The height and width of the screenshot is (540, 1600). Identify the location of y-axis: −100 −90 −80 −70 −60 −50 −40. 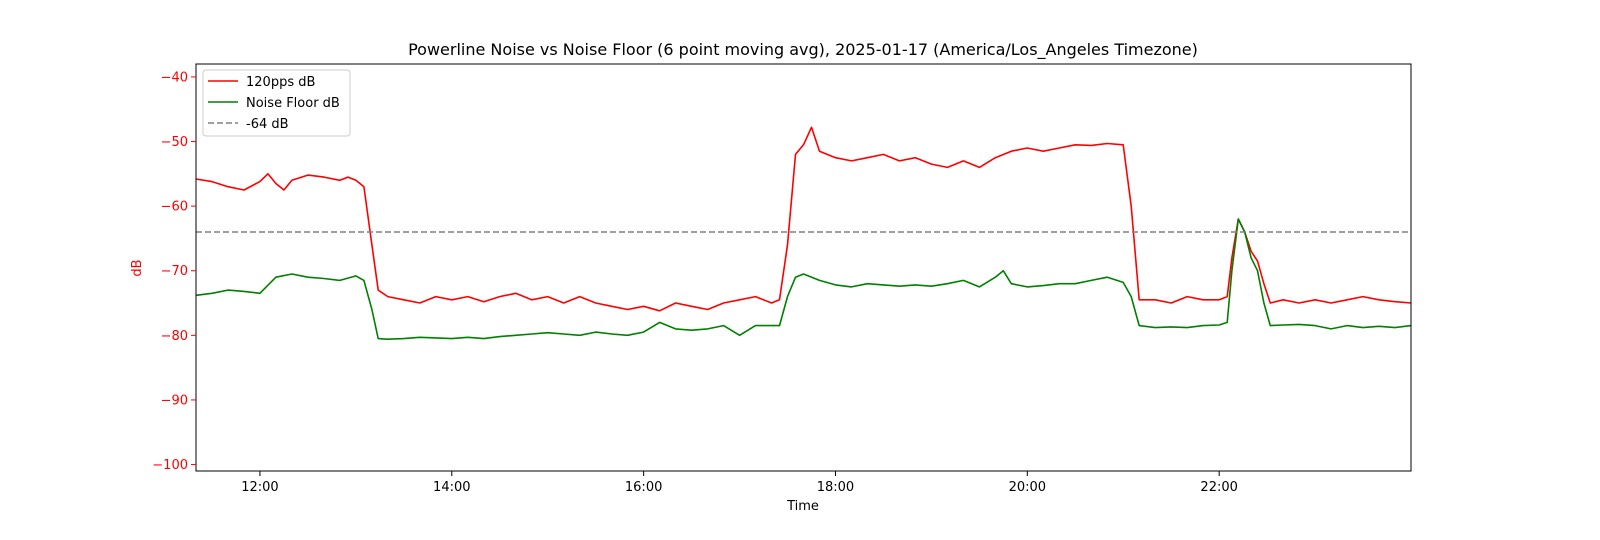
(174, 271).